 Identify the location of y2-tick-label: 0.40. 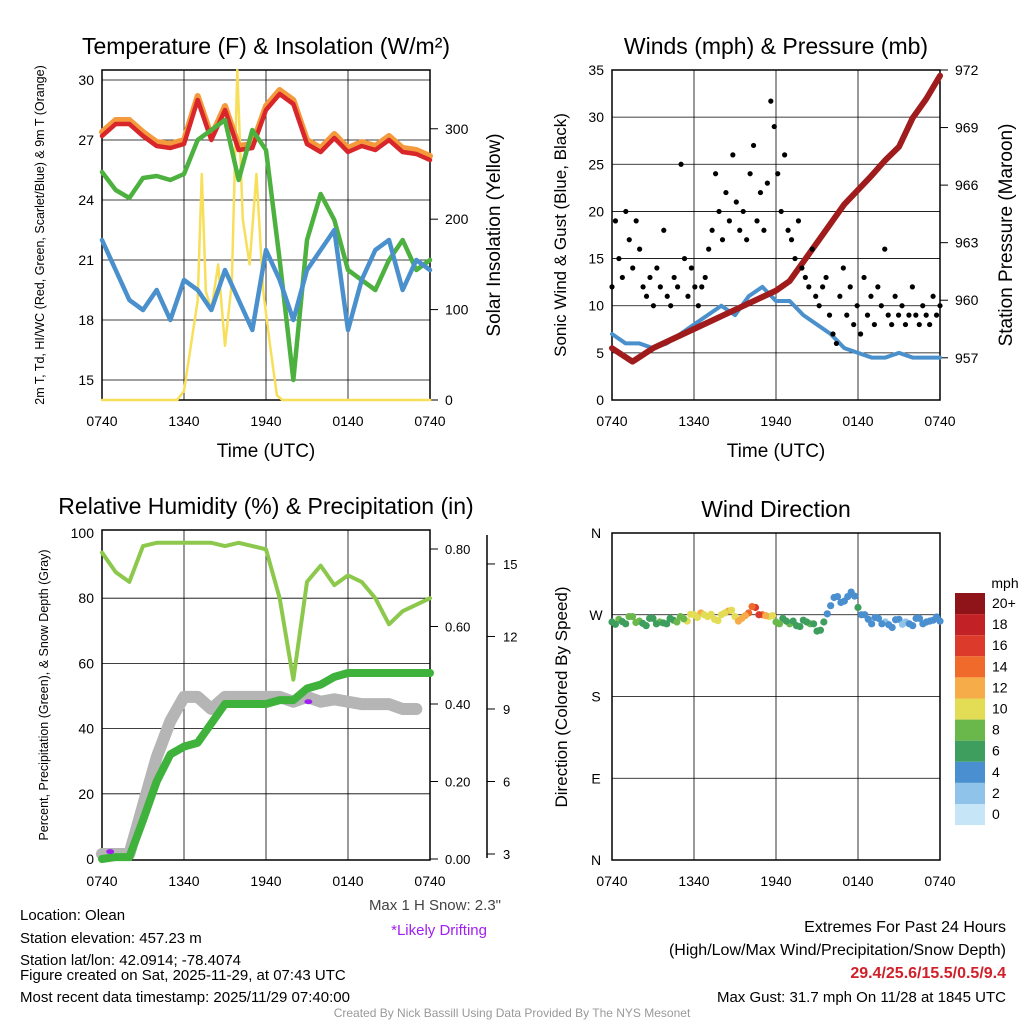
(457, 704).